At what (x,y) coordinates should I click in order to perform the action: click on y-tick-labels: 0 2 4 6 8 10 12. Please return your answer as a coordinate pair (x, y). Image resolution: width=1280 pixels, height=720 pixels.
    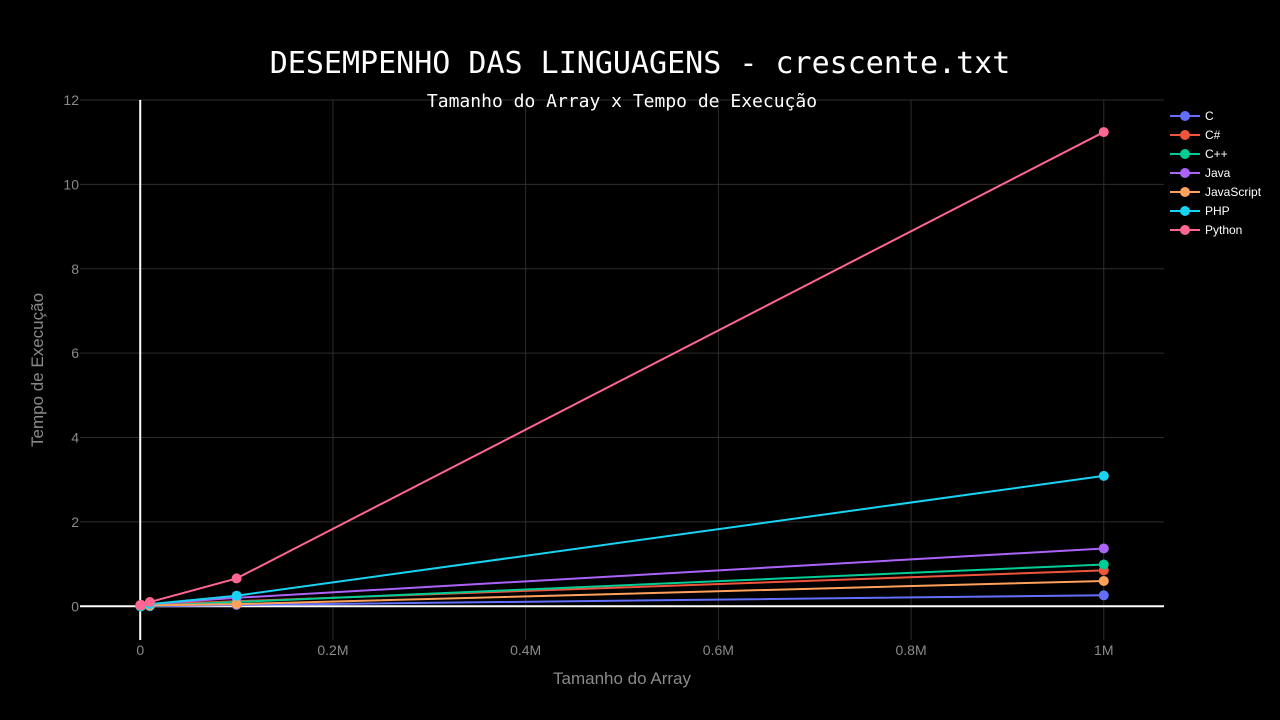
    Looking at the image, I should click on (71, 353).